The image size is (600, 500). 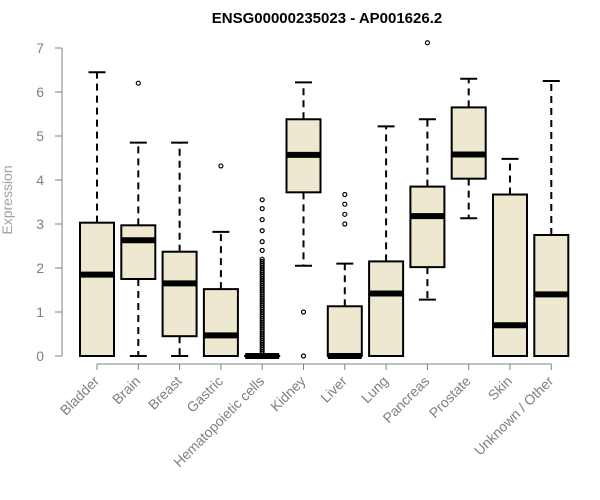 I want to click on x-tick-label: Kidney, so click(x=288, y=394).